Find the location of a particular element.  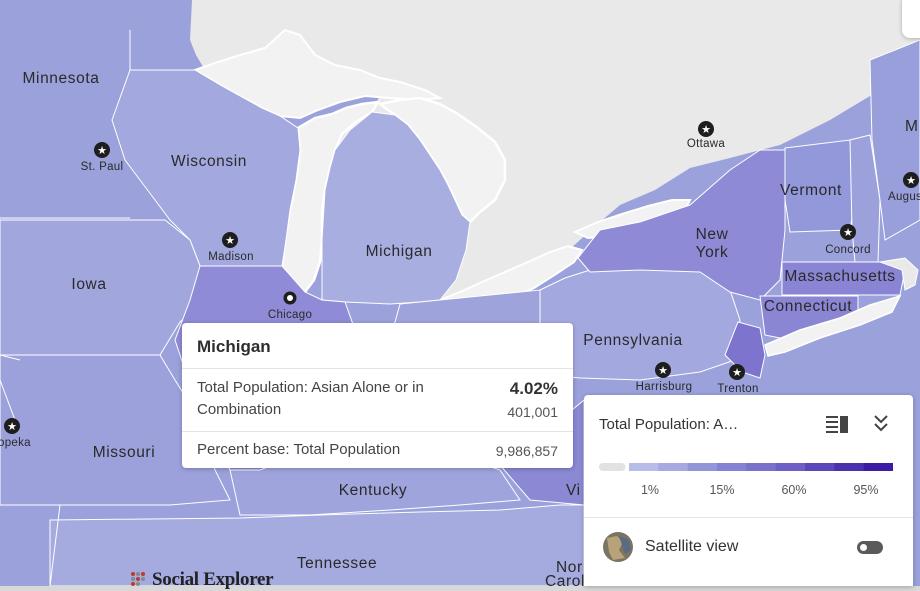

city-chicago: Chicago is located at coordinates (290, 306).